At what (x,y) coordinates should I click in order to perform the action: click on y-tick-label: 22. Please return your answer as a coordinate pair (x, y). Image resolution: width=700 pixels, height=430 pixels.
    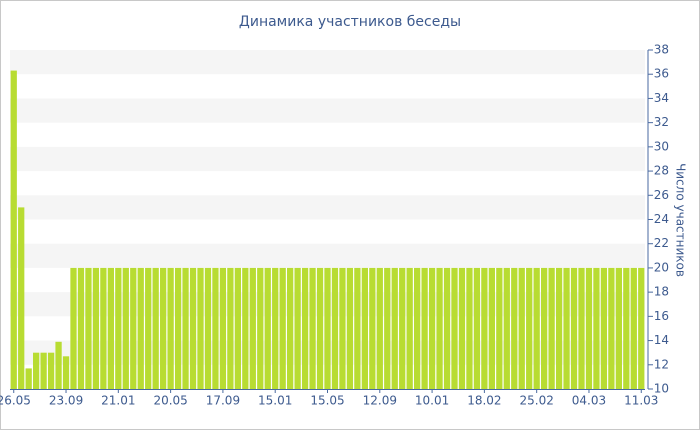
    Looking at the image, I should click on (661, 243).